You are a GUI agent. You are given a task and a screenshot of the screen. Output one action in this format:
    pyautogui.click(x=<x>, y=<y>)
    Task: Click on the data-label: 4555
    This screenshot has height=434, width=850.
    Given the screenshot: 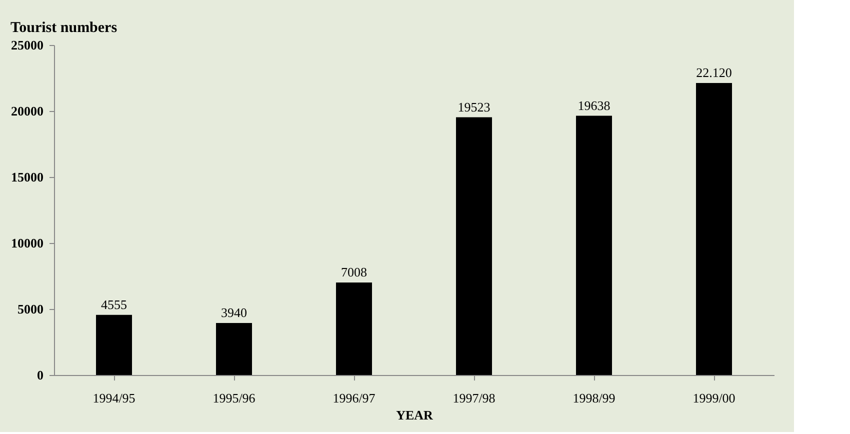 What is the action you would take?
    pyautogui.click(x=114, y=304)
    